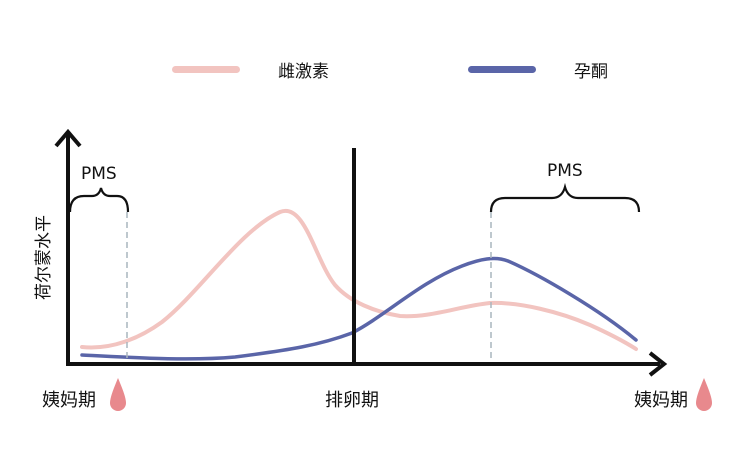  Describe the element at coordinates (502, 69) in the screenshot. I see `legend-progesterone-swatch` at that location.